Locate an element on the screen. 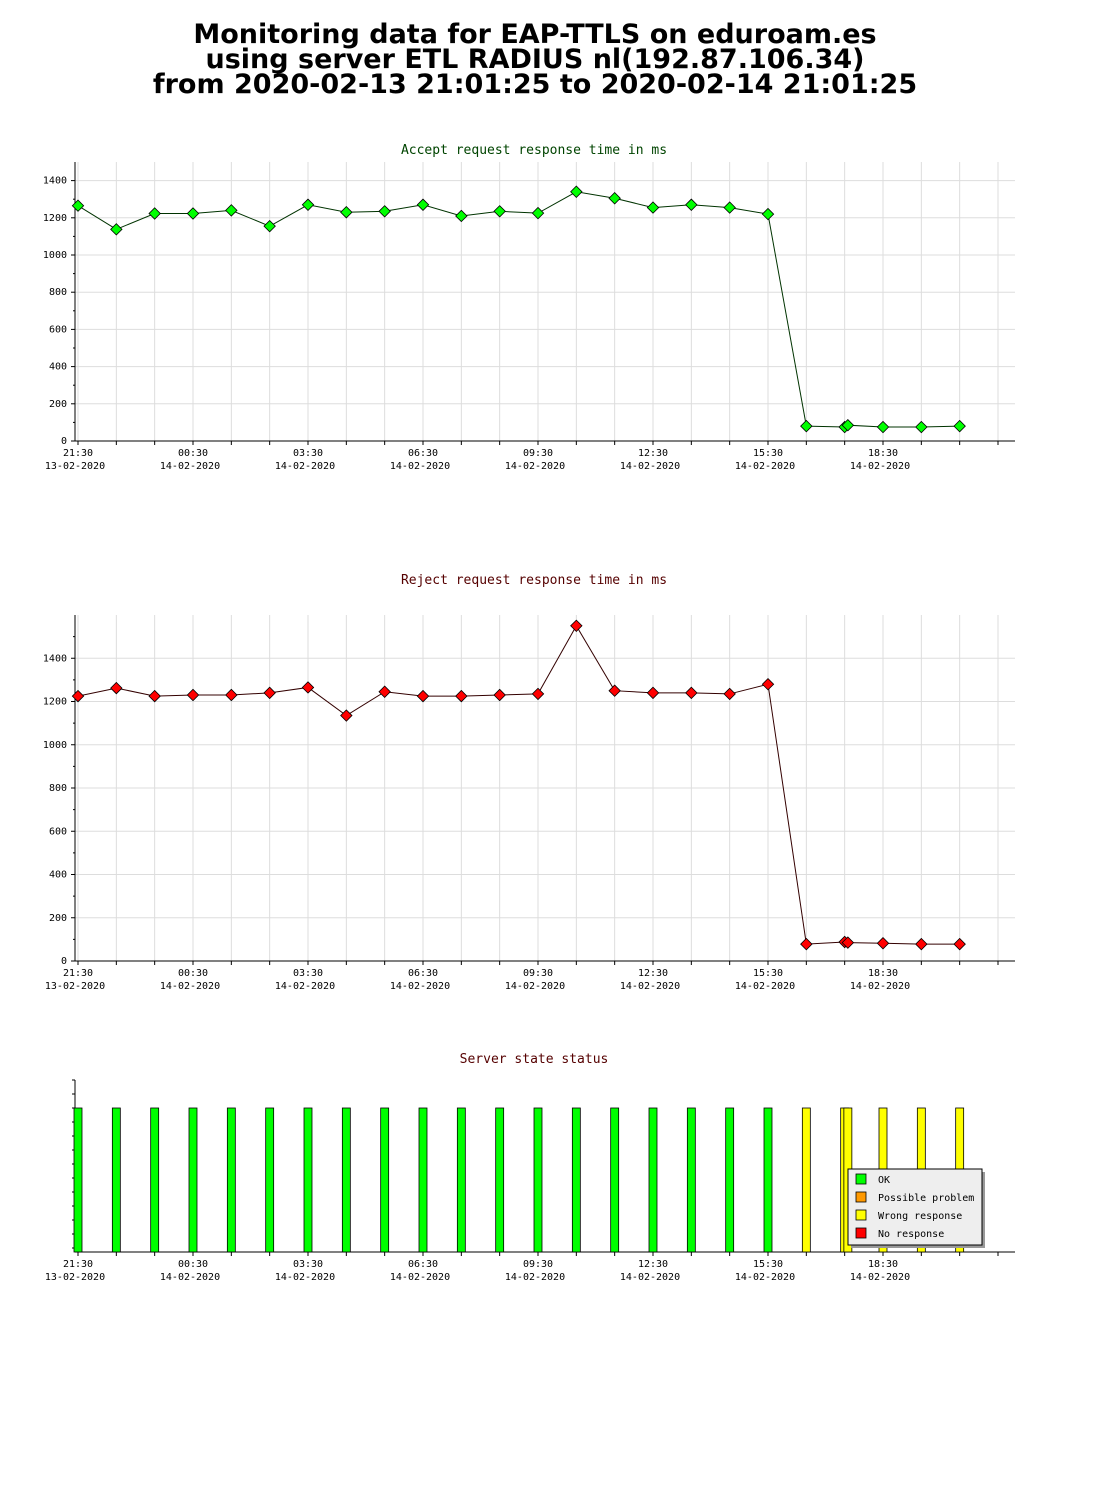  y-tick-label: 1000 is located at coordinates (55, 255).